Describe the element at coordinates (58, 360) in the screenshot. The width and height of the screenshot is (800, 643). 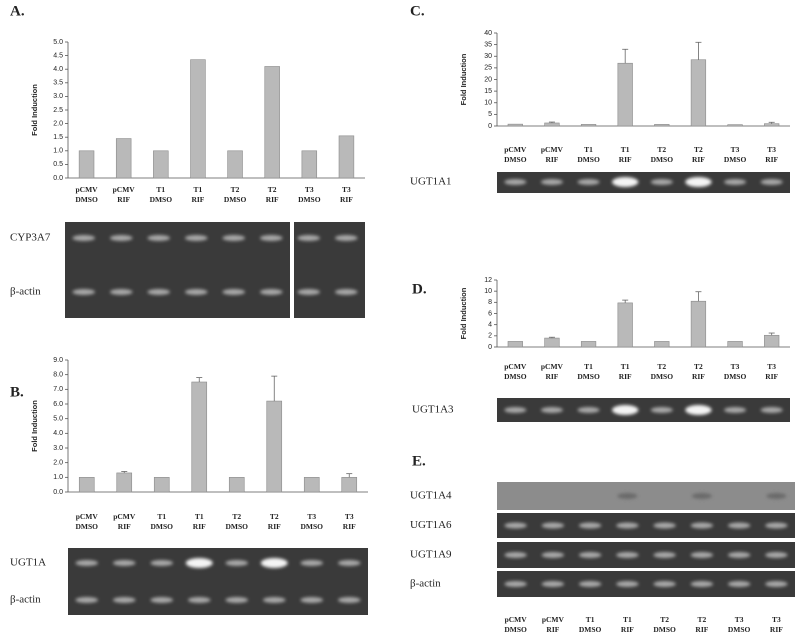
I see `y-tick-label: 9.0` at that location.